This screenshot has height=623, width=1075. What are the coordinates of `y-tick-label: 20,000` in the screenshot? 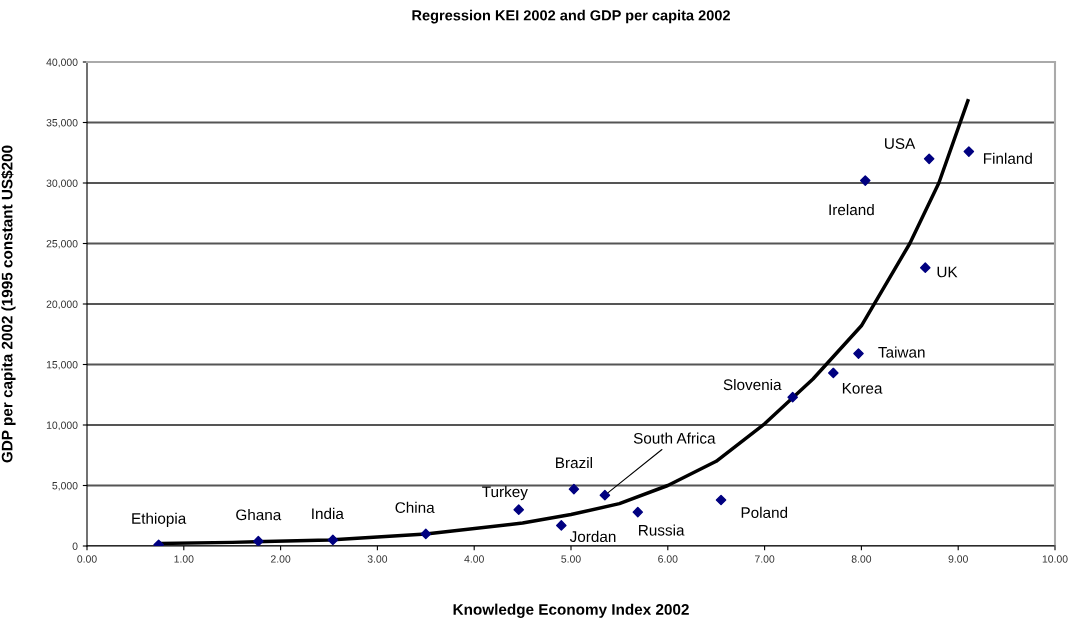 It's located at (62, 305).